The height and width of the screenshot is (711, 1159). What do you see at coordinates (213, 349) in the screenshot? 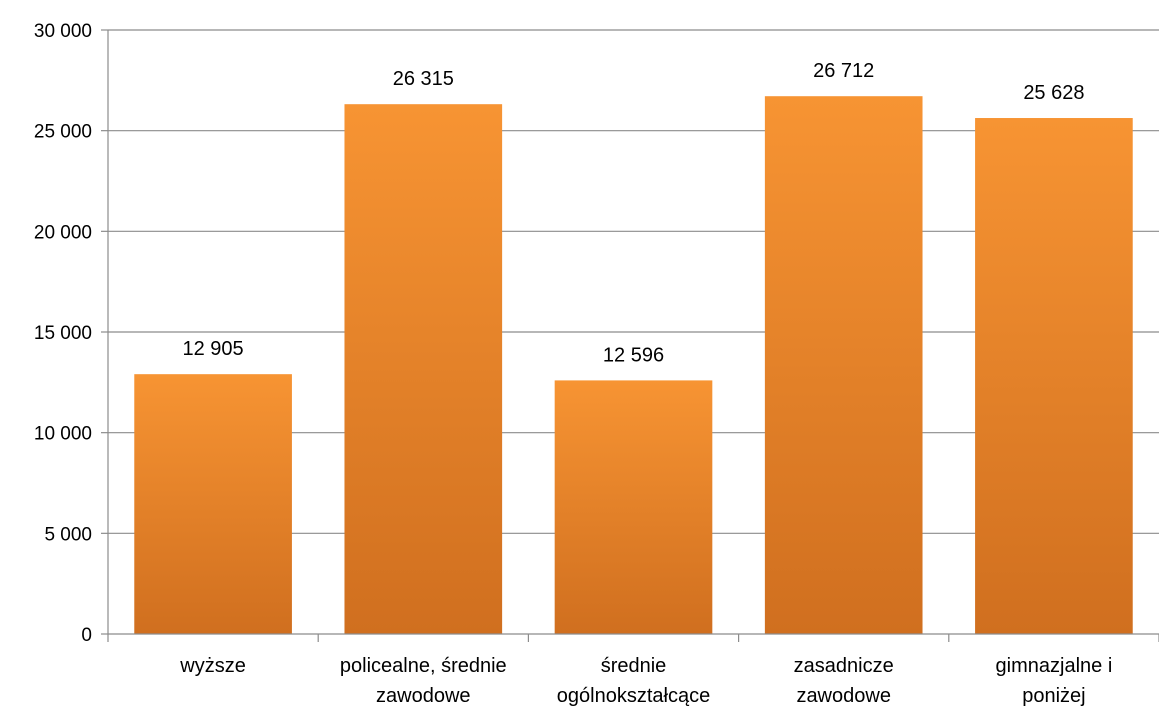
I see `bar-value-label: 12 905` at bounding box center [213, 349].